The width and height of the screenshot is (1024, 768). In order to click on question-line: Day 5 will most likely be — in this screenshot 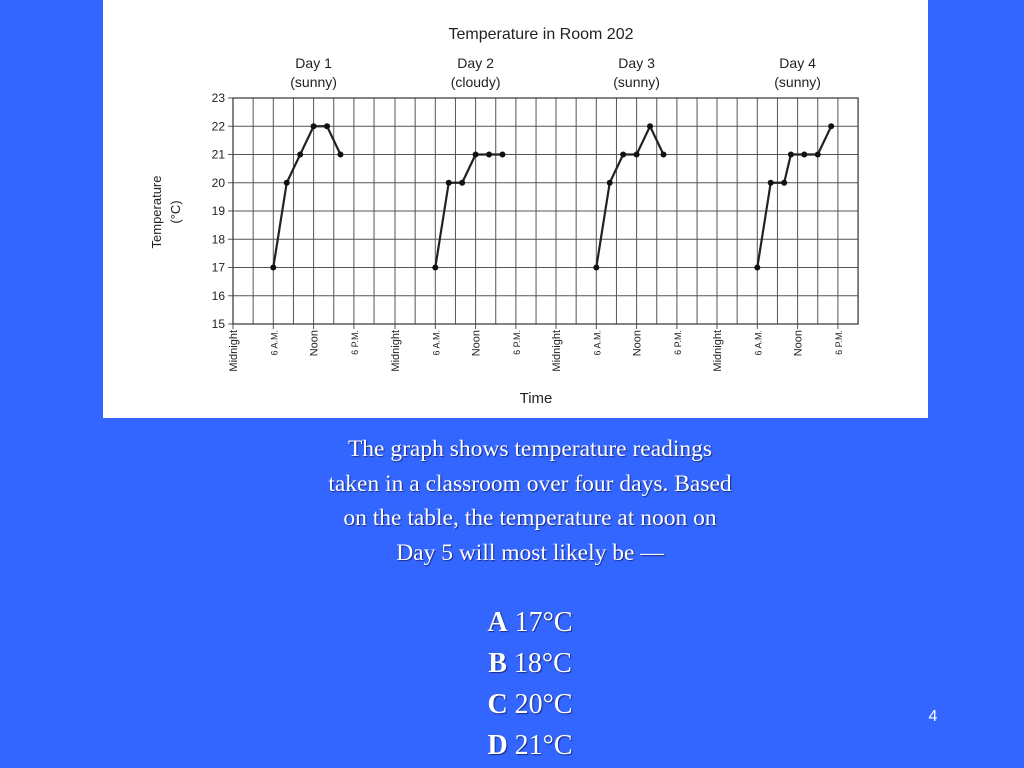, I will do `click(530, 552)`.